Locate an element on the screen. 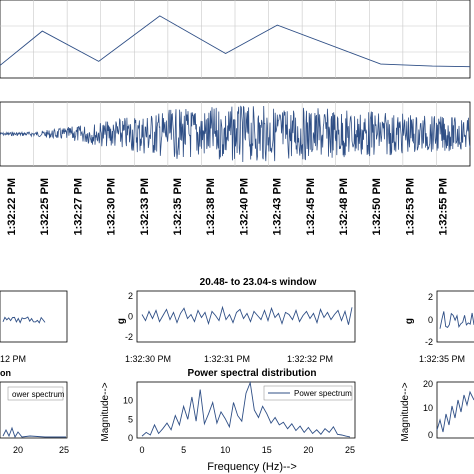 This screenshot has width=474, height=474. psd-right-panel: Magnitude--> 20 10 0 is located at coordinates (437, 410).